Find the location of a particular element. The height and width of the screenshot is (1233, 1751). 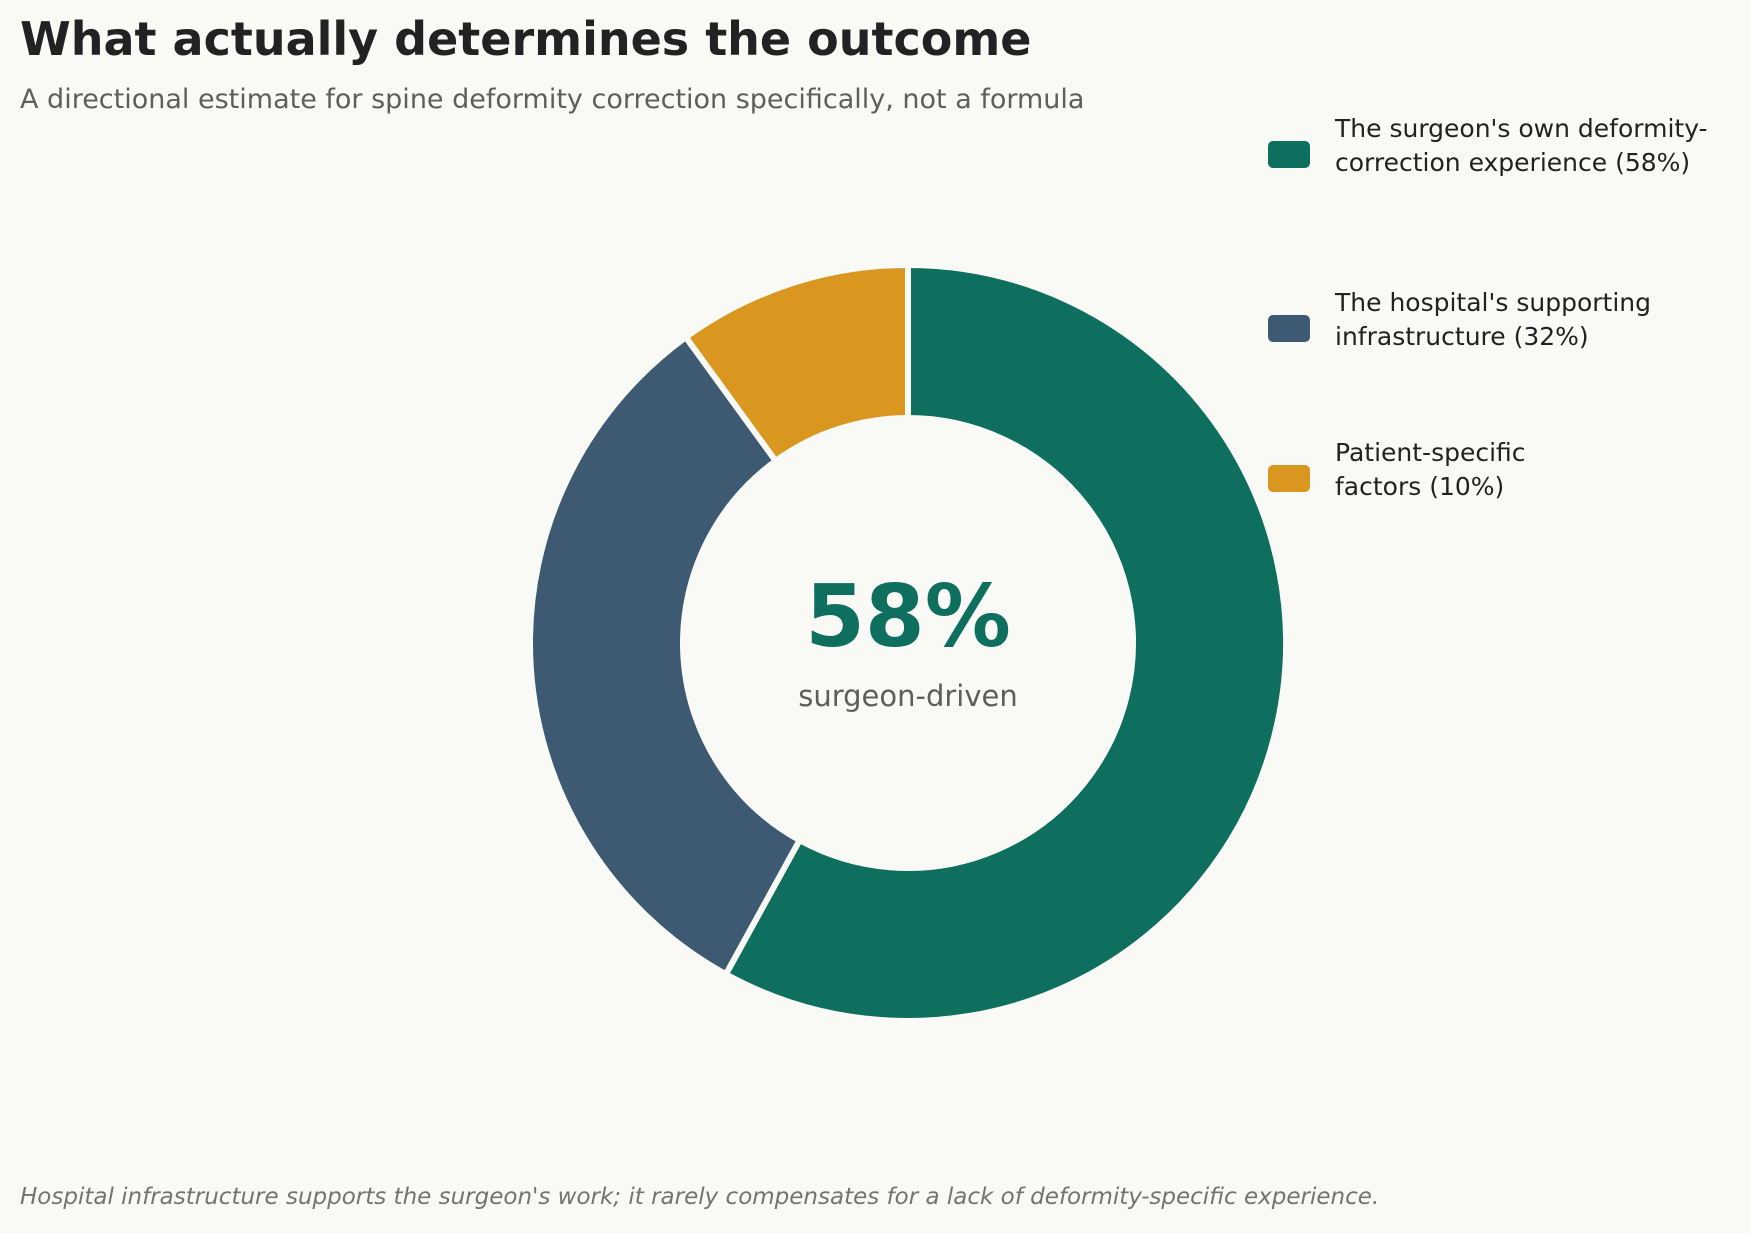

legend-label-line: The hospital's supporting is located at coordinates (1493, 302).